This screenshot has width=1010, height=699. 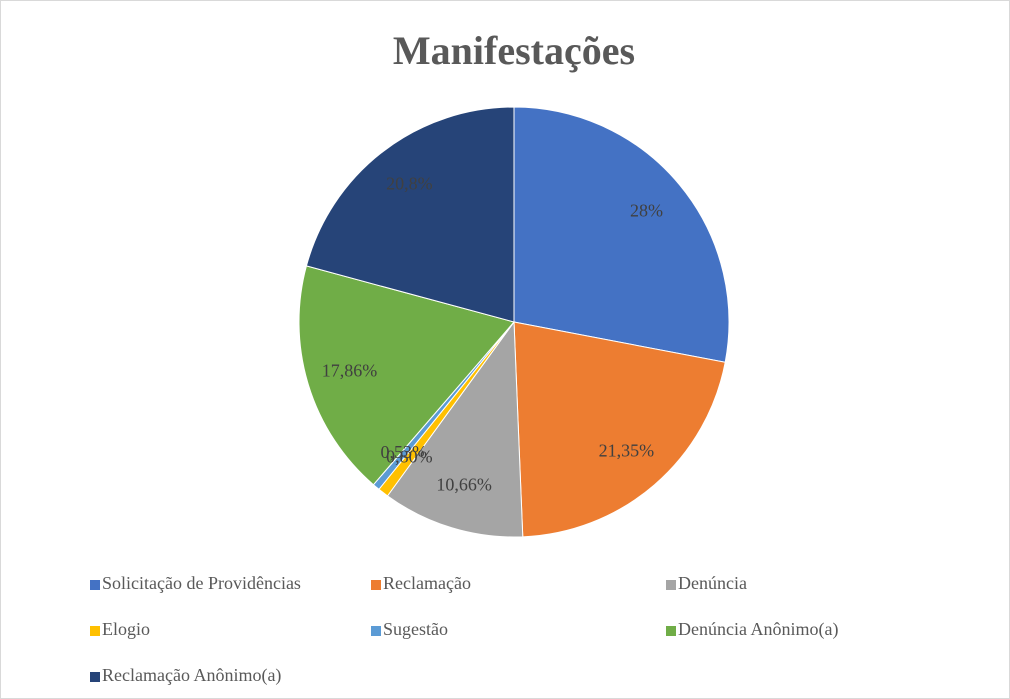 I want to click on legend-label: Reclamação Anônimo(a), so click(x=191, y=675).